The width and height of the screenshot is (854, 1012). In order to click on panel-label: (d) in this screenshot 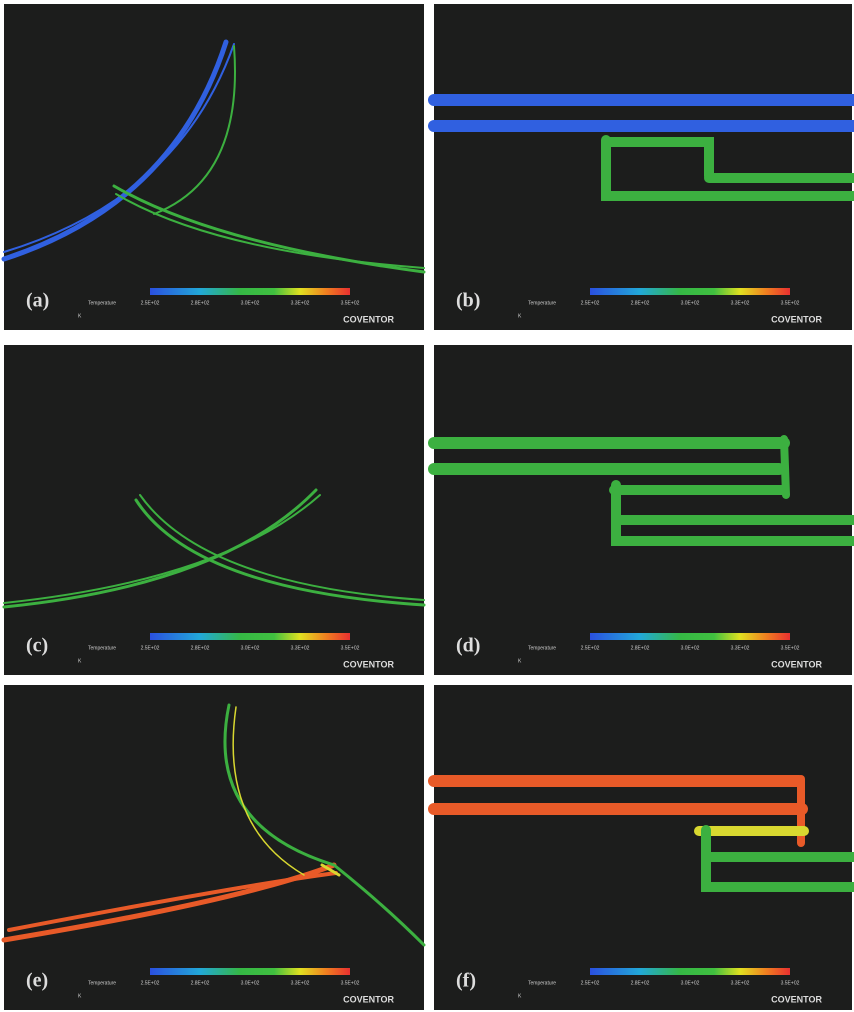, I will do `click(468, 646)`.